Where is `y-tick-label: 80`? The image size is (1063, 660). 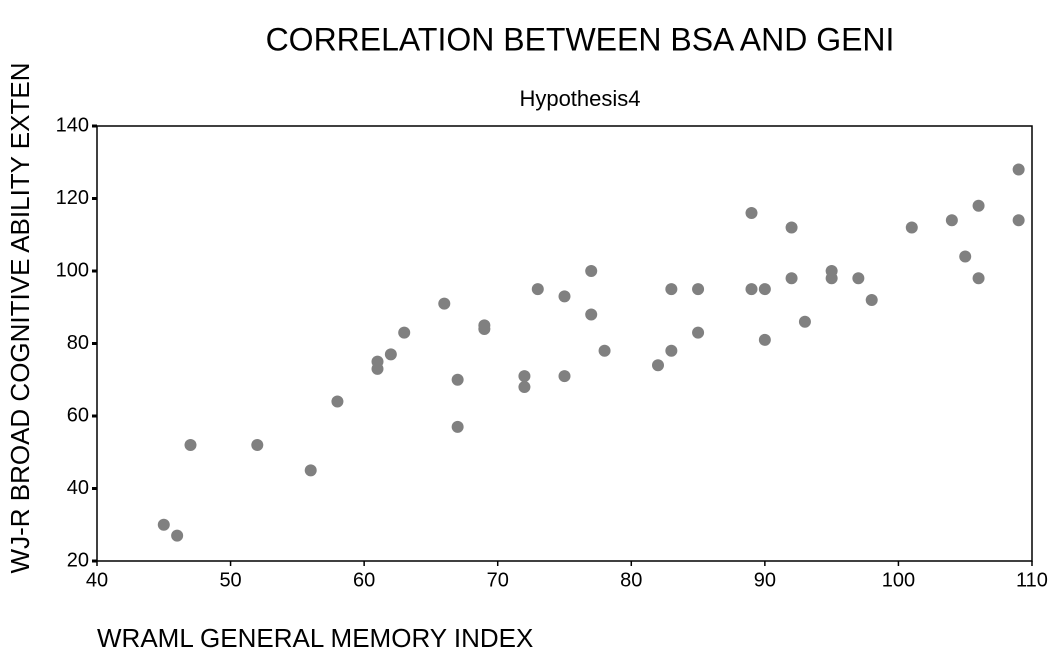 y-tick-label: 80 is located at coordinates (78, 343).